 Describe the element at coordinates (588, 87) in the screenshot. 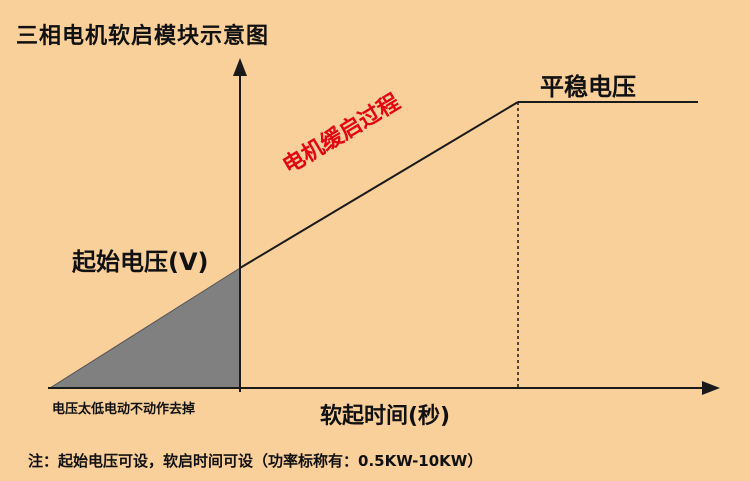

I see `stable-voltage-label: 平稳电压` at that location.